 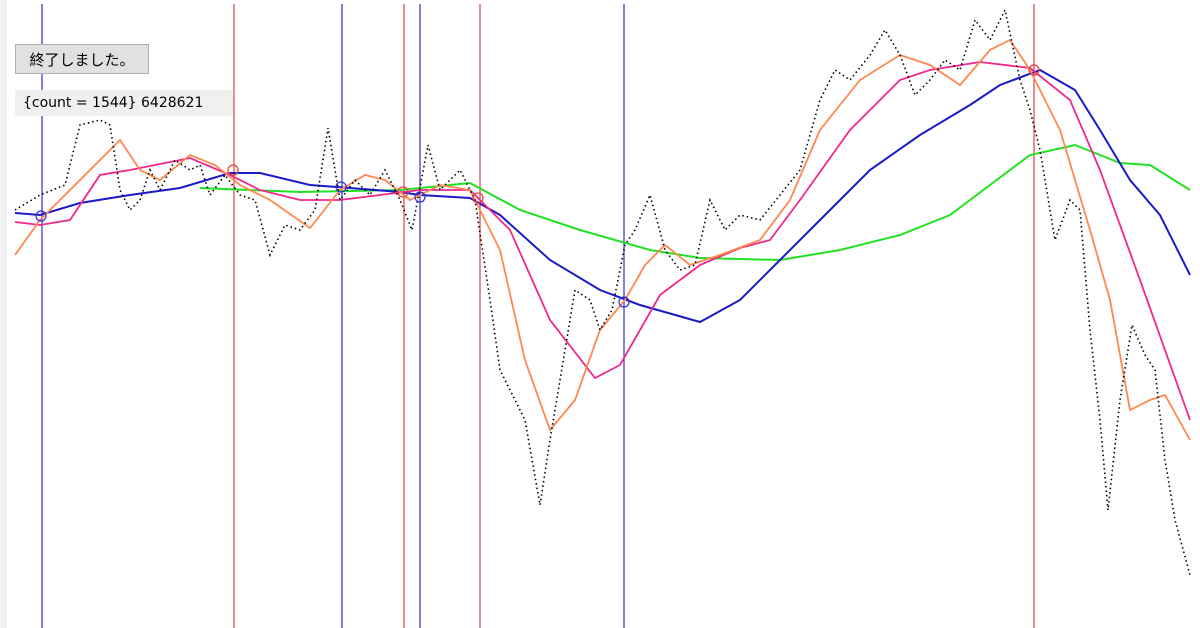 What do you see at coordinates (124, 103) in the screenshot?
I see `status-label: {count = 1544} 6428621` at bounding box center [124, 103].